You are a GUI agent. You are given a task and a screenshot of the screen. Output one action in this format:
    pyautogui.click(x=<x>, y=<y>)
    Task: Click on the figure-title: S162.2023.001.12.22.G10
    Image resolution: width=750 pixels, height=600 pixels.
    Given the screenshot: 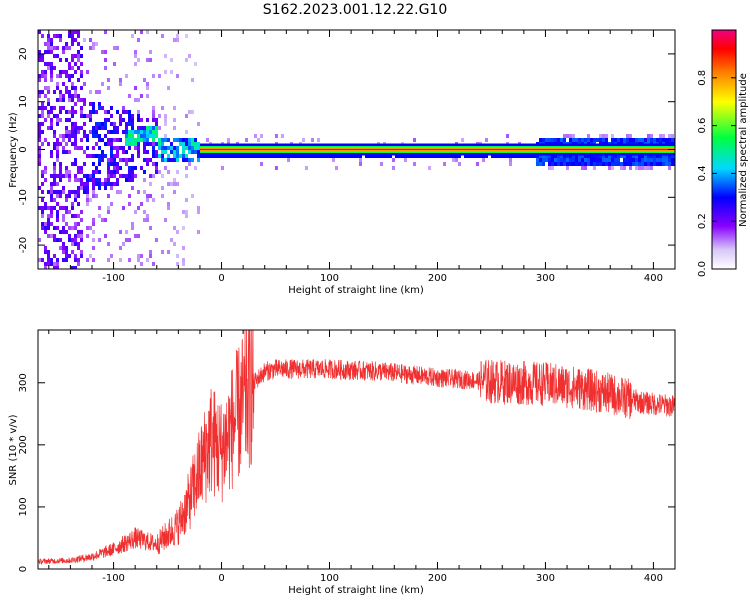 What is the action you would take?
    pyautogui.click(x=355, y=10)
    